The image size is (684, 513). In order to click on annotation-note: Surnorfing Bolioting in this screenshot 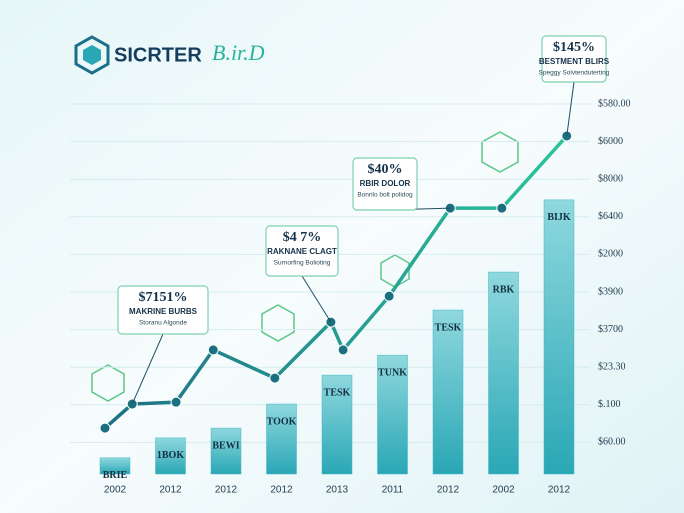, I will do `click(302, 263)`.